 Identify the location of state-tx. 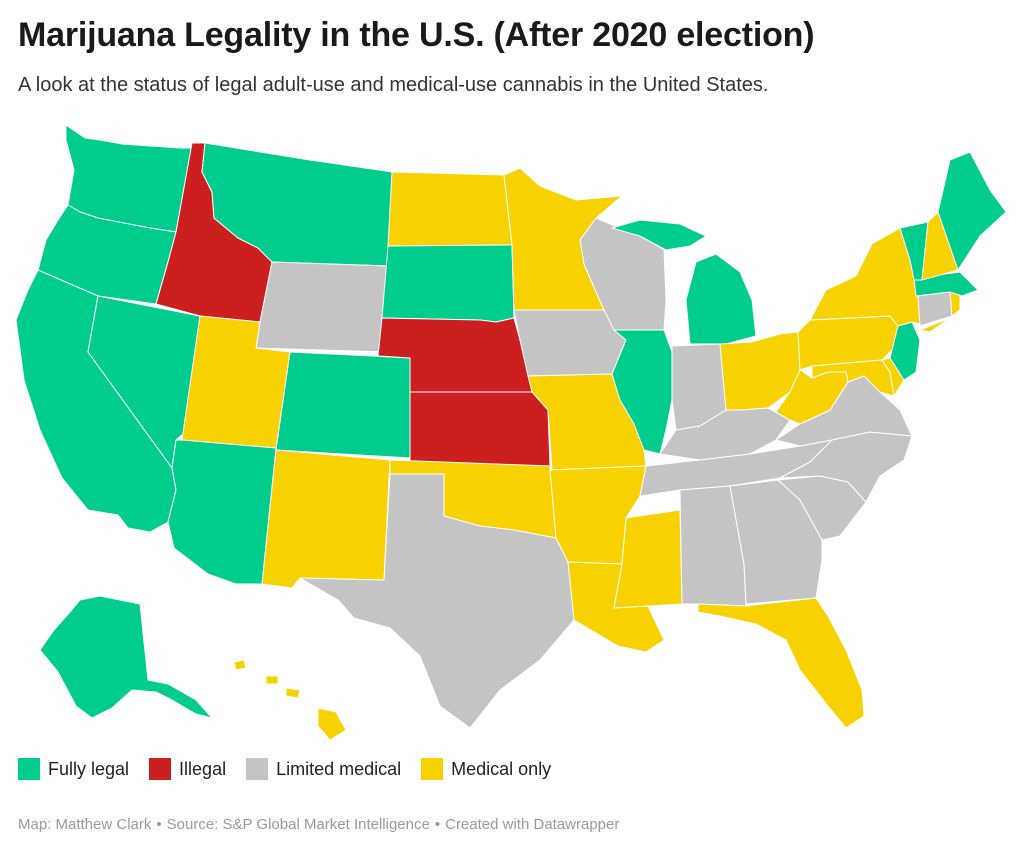
(437, 601).